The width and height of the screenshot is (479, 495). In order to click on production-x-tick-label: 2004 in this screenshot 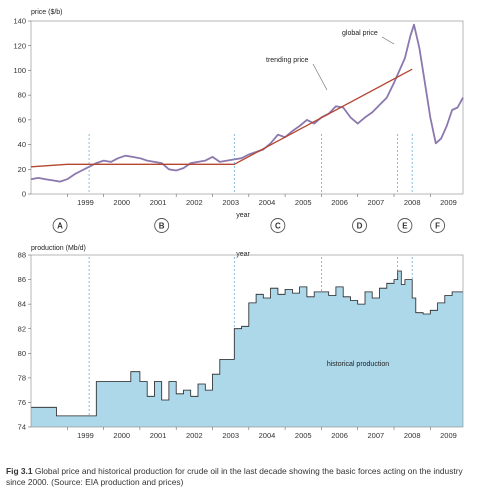, I will do `click(267, 435)`.